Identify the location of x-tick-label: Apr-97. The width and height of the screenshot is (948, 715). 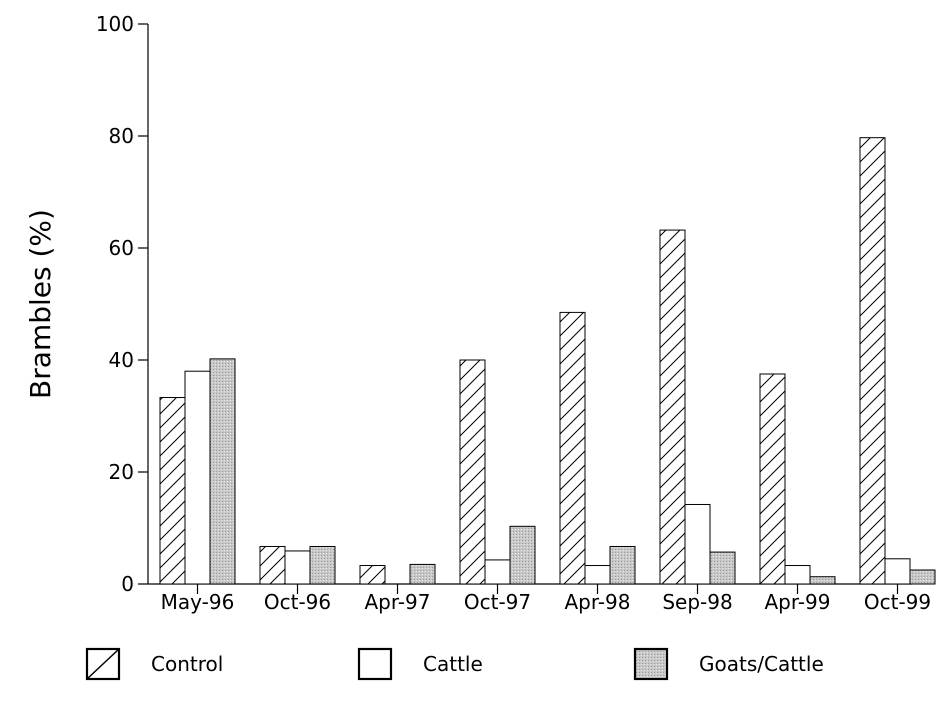
(398, 602).